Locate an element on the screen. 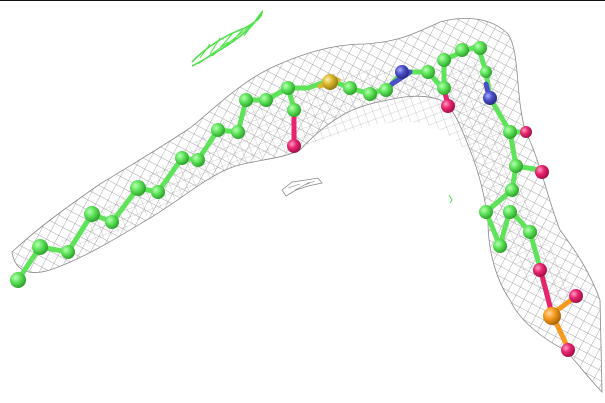 The image size is (605, 403). atom-phosphorus is located at coordinates (552, 316).